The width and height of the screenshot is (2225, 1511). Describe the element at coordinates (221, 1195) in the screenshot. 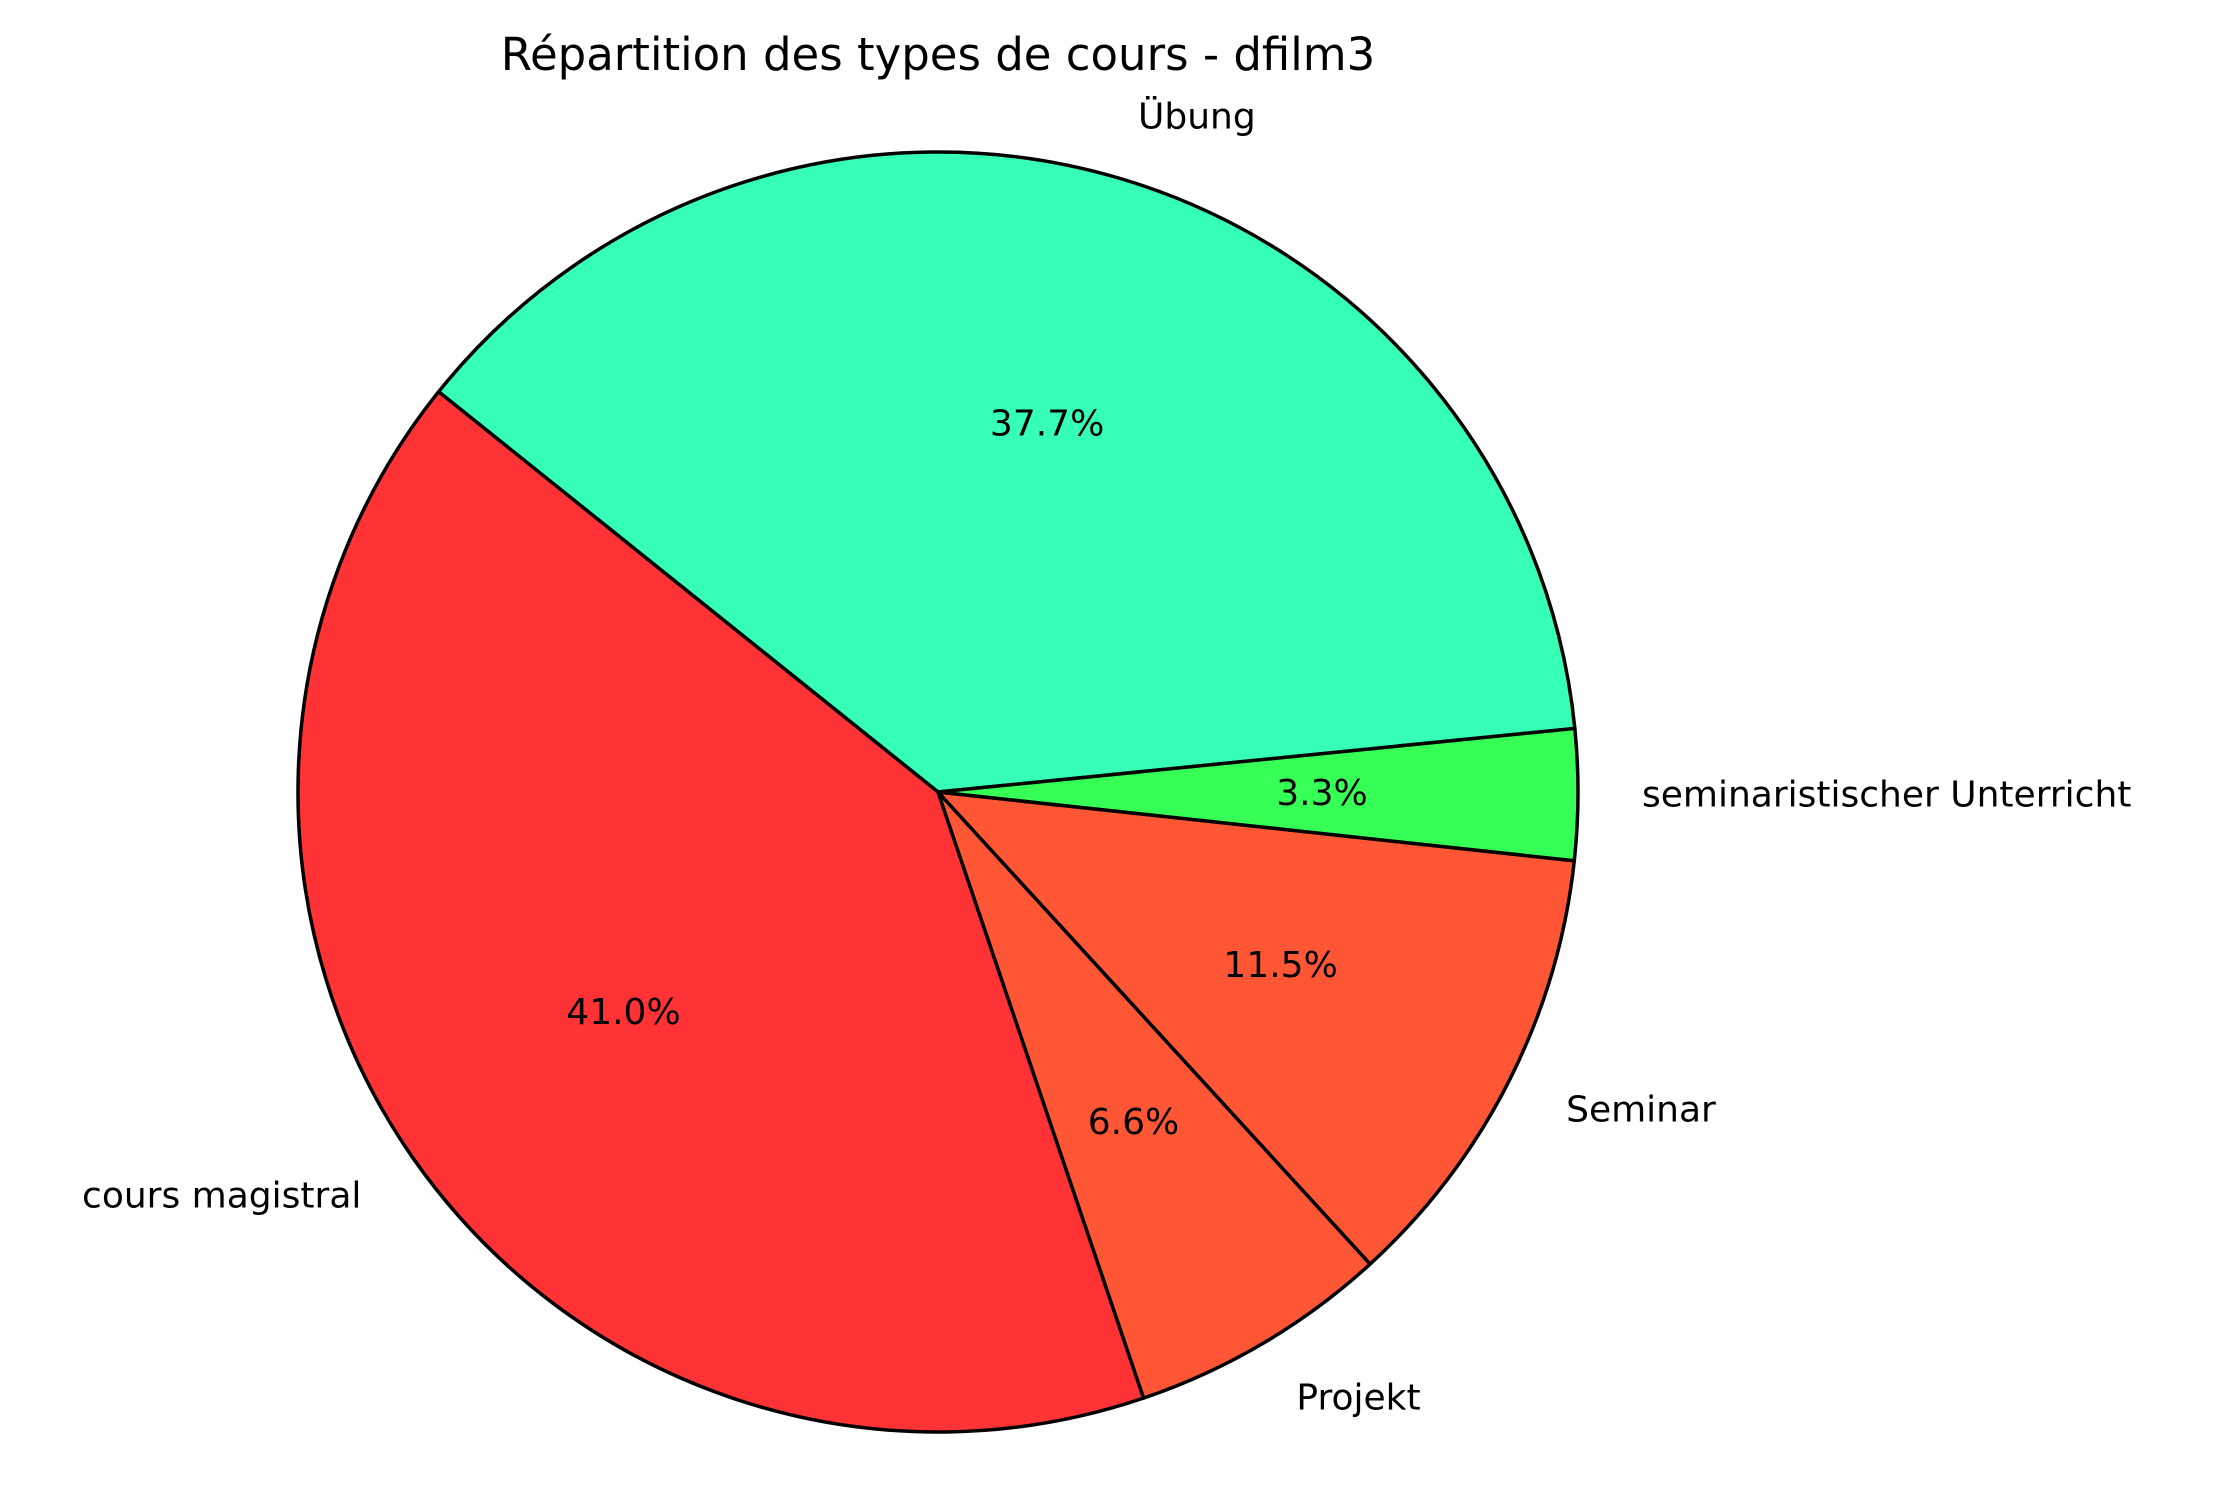

I see `slice-label-cours-magistral: cours magistral` at that location.